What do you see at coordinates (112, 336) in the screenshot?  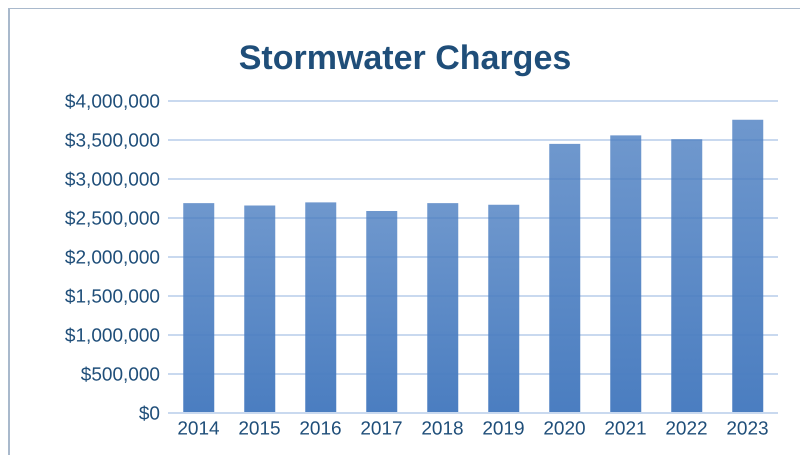 I see `y-tick-label: $1,000,000` at bounding box center [112, 336].